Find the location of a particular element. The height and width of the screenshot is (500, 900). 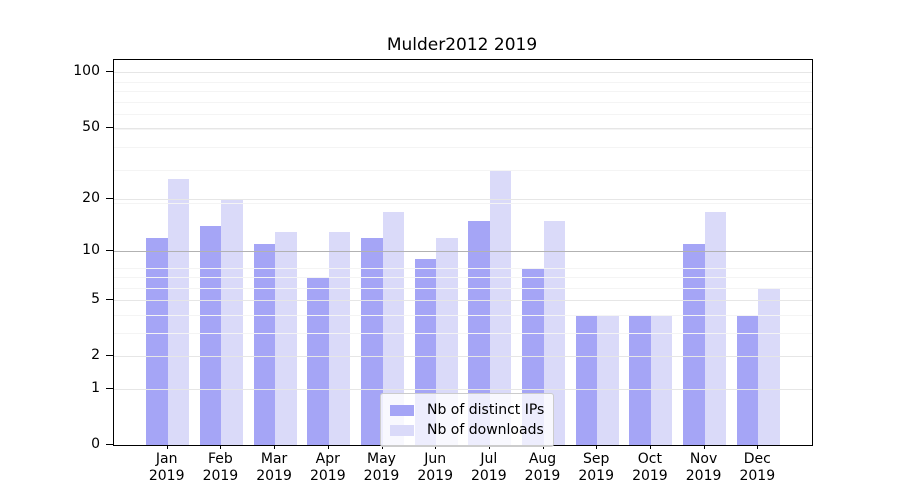

bar-downloads-jul-2019 is located at coordinates (500, 307).